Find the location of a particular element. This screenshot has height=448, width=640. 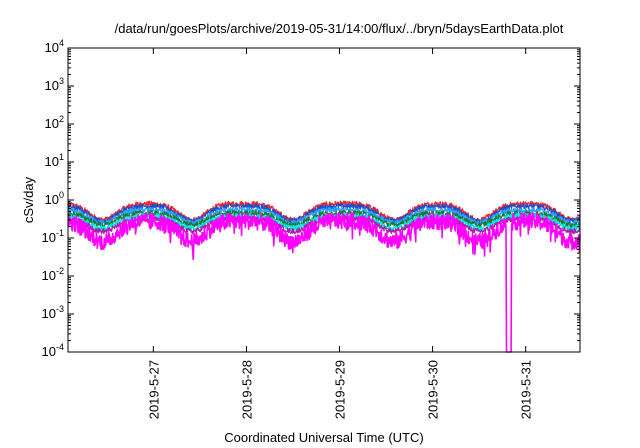

y-tick-label: 10⁻¹ is located at coordinates (53, 236).